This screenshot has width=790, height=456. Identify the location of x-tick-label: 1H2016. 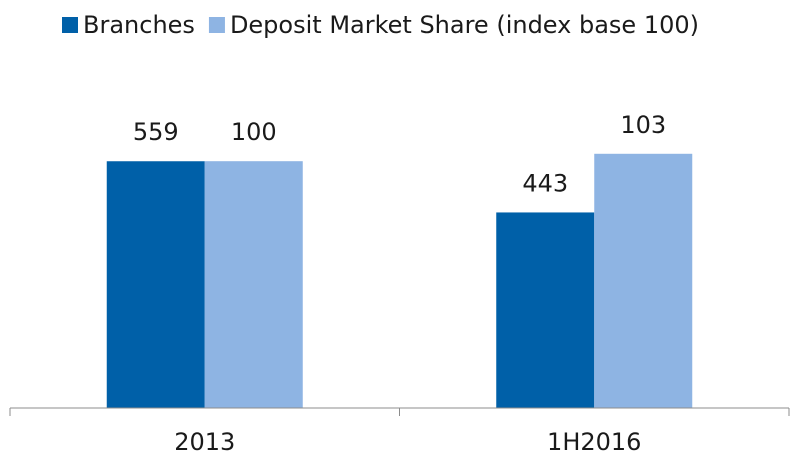
(594, 442).